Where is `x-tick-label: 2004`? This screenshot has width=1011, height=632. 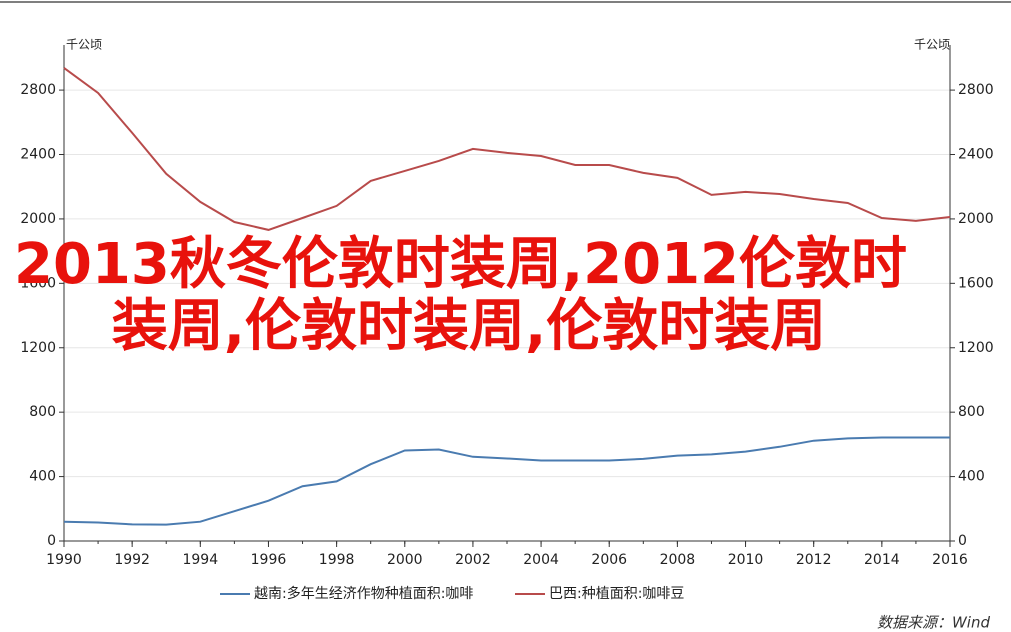 x-tick-label: 2004 is located at coordinates (541, 560).